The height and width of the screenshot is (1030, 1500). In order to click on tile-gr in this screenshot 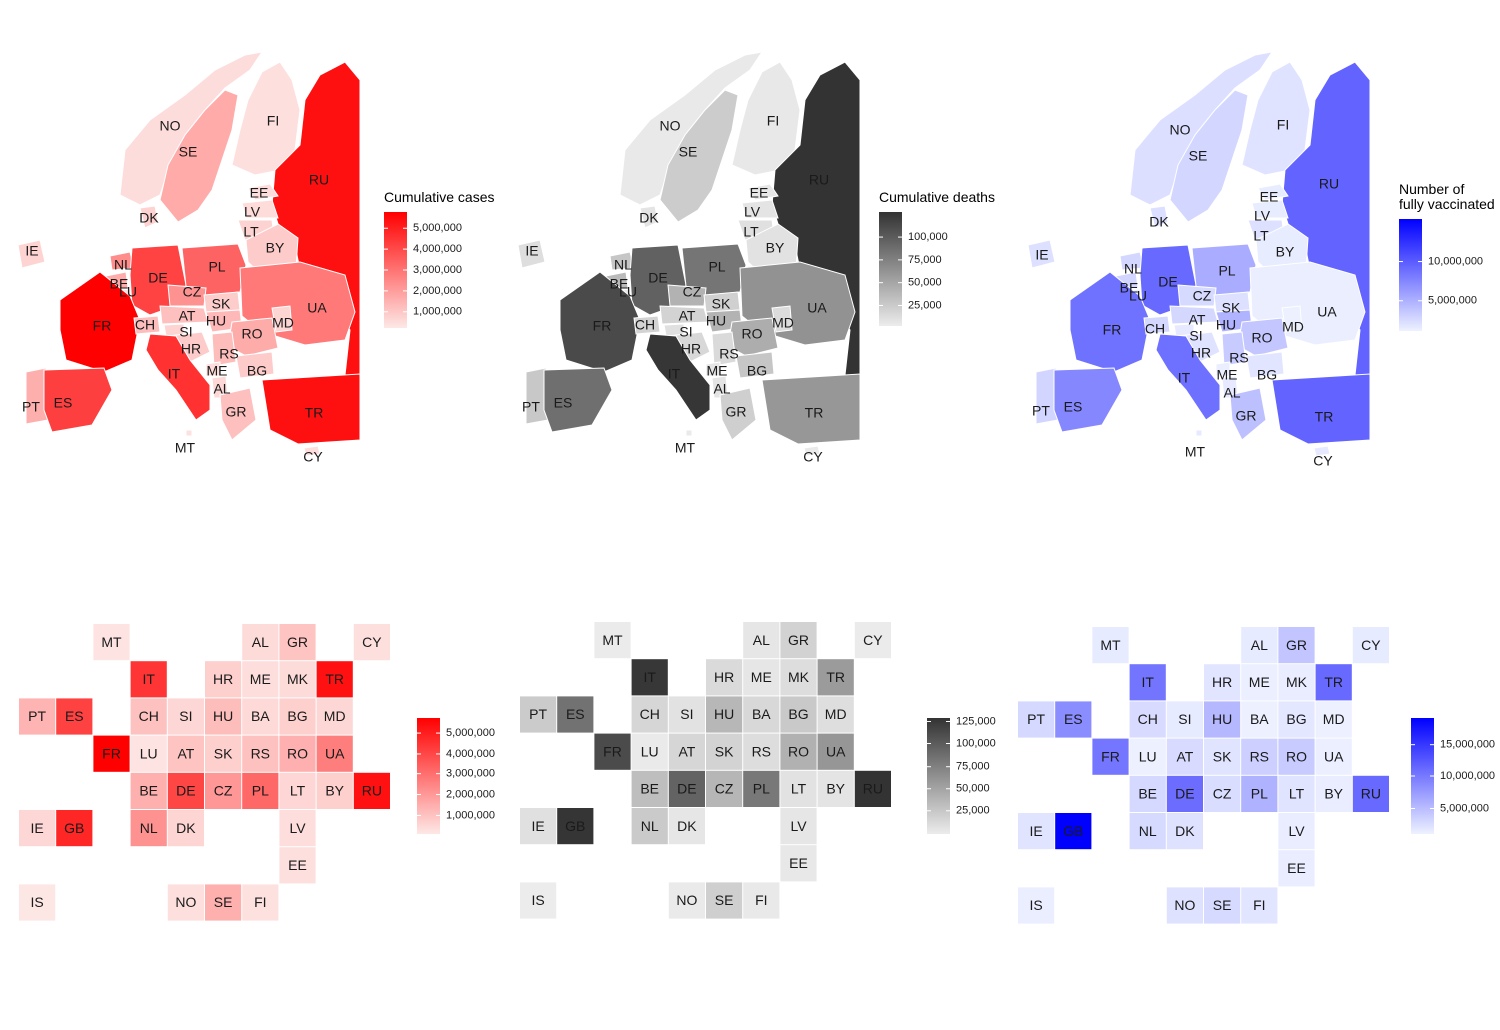, I will do `click(297, 642)`.